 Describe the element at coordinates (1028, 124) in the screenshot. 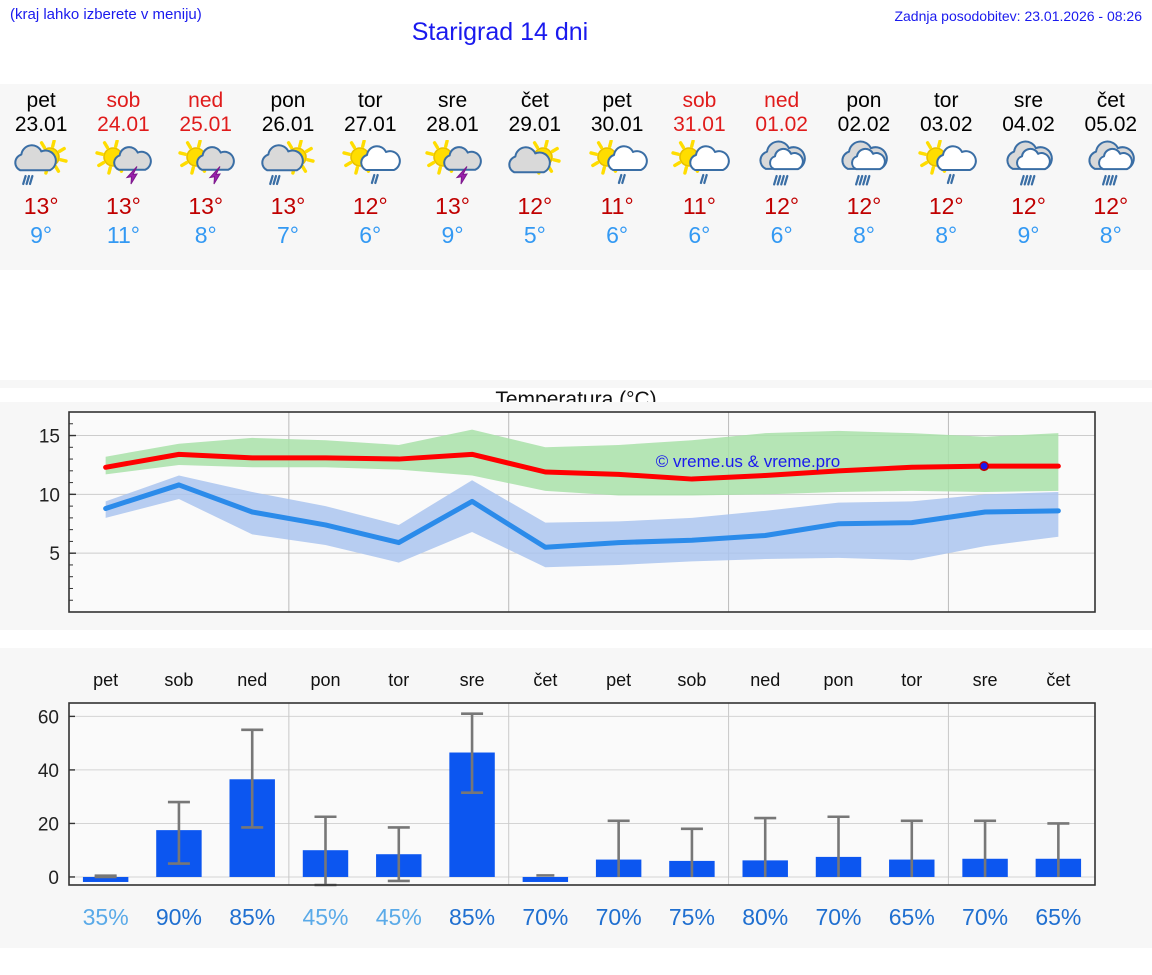

I see `day-date: 04.02` at that location.